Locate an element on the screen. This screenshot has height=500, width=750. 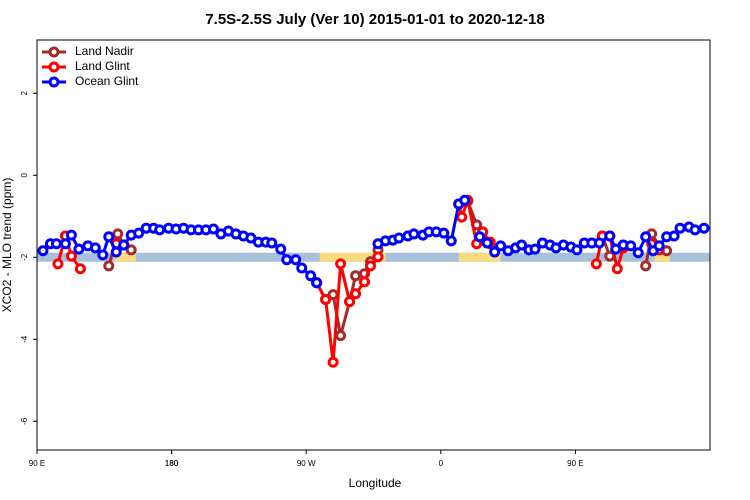
legend-label: Land Nadir is located at coordinates (104, 51).